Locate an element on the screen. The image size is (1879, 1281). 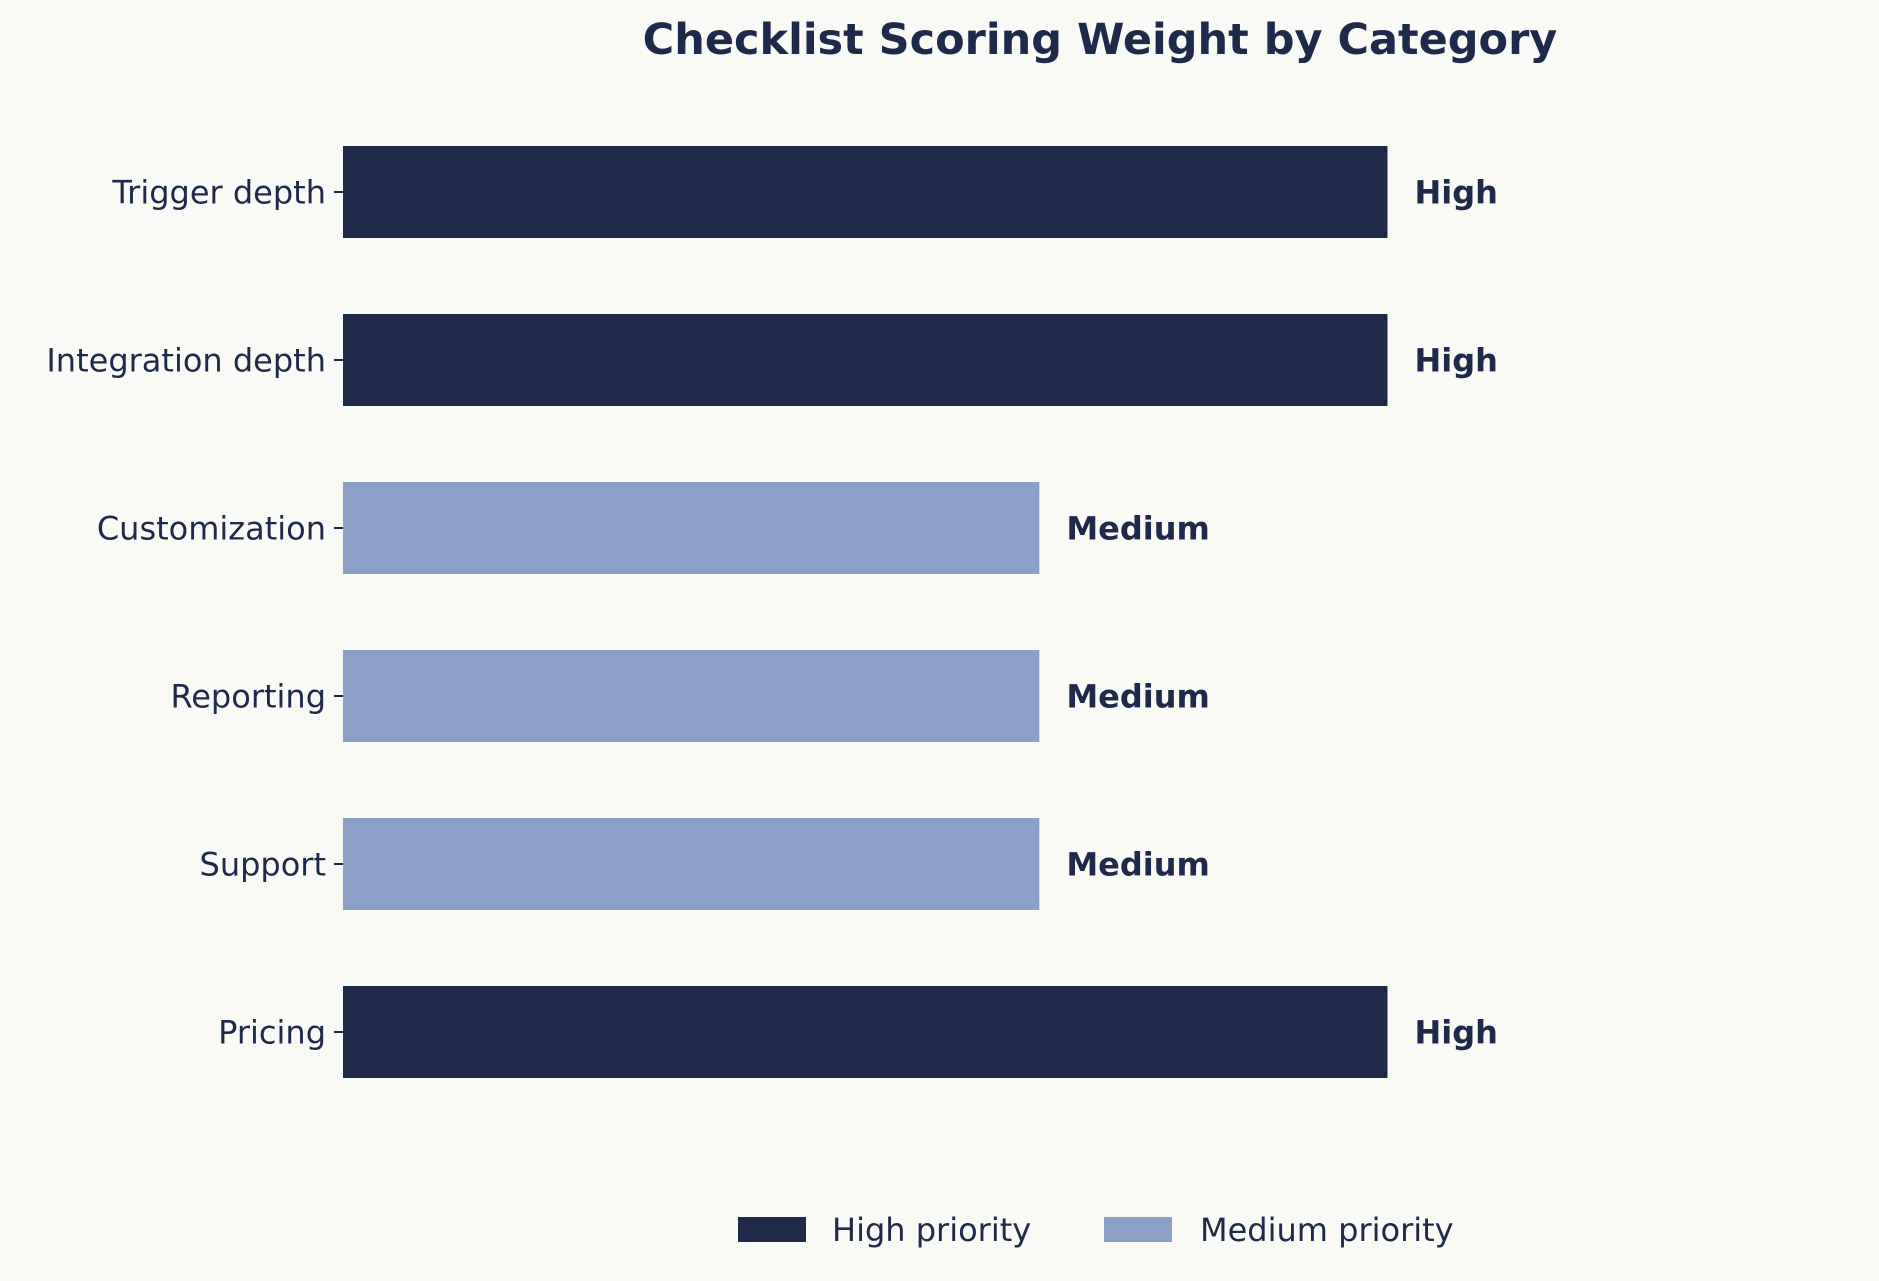
legend-swatch-high is located at coordinates (772, 1229).